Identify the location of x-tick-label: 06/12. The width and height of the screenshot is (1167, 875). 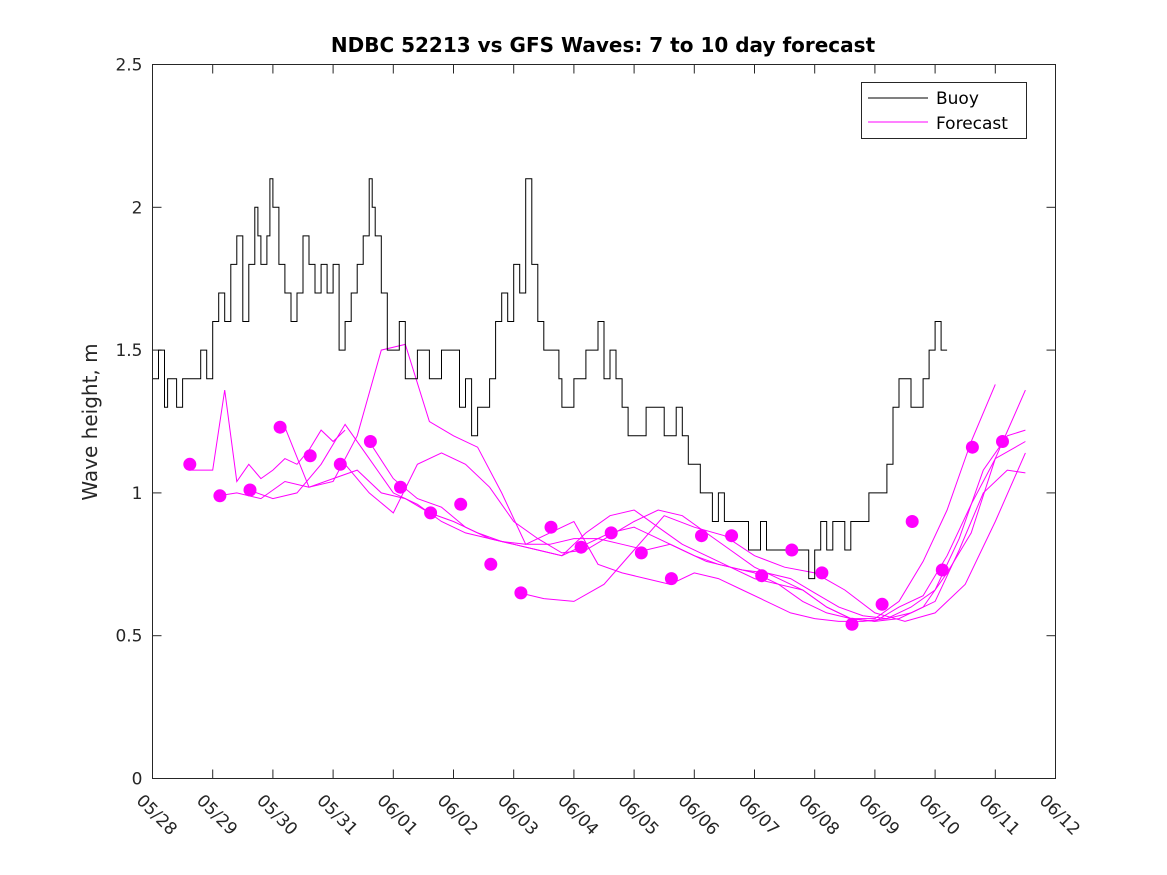
(1059, 815).